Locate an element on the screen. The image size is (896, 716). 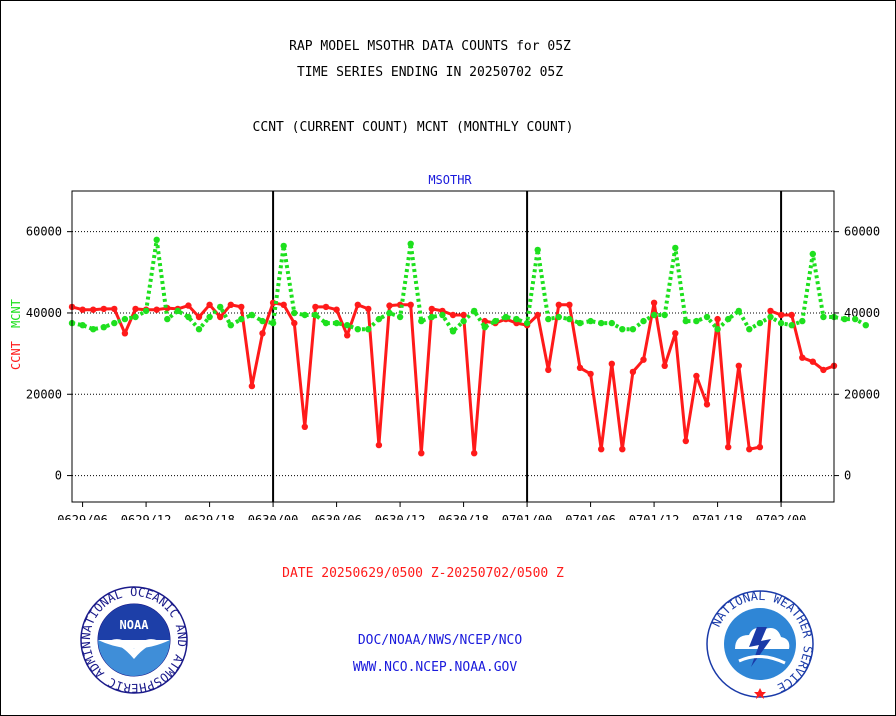
x-tick-label: 0629/06 is located at coordinates (82, 516).